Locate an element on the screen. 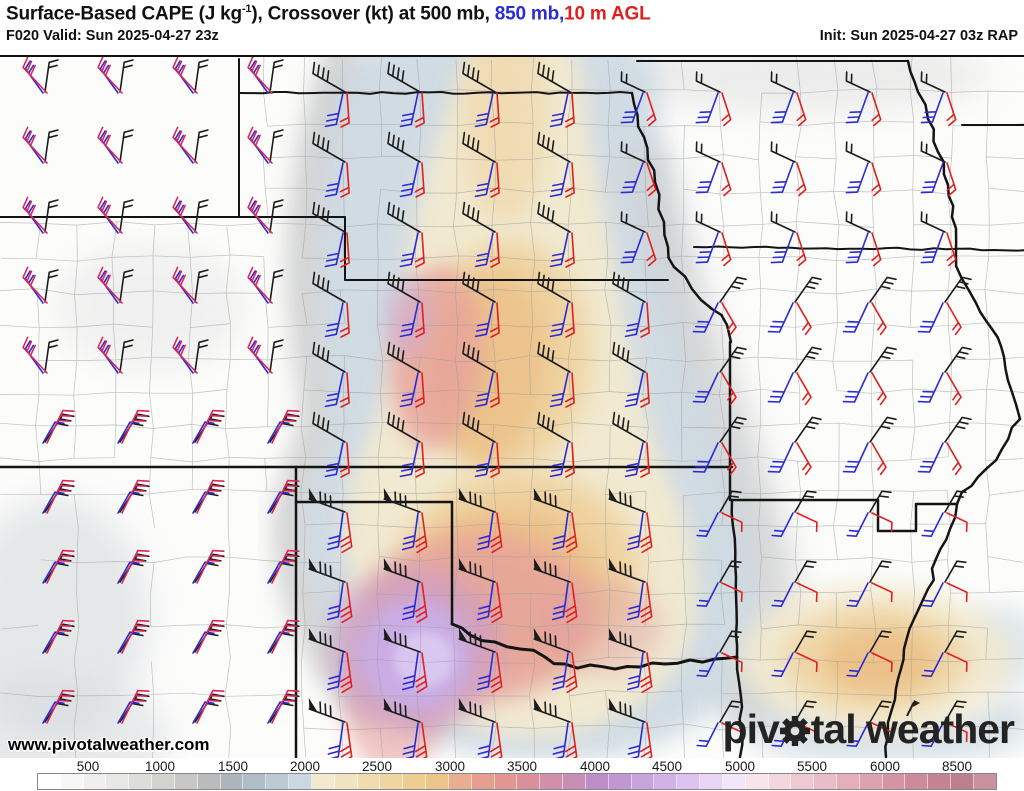 Image resolution: width=1024 pixels, height=791 pixels. border-mo-ar-bootheel is located at coordinates (844, 515).